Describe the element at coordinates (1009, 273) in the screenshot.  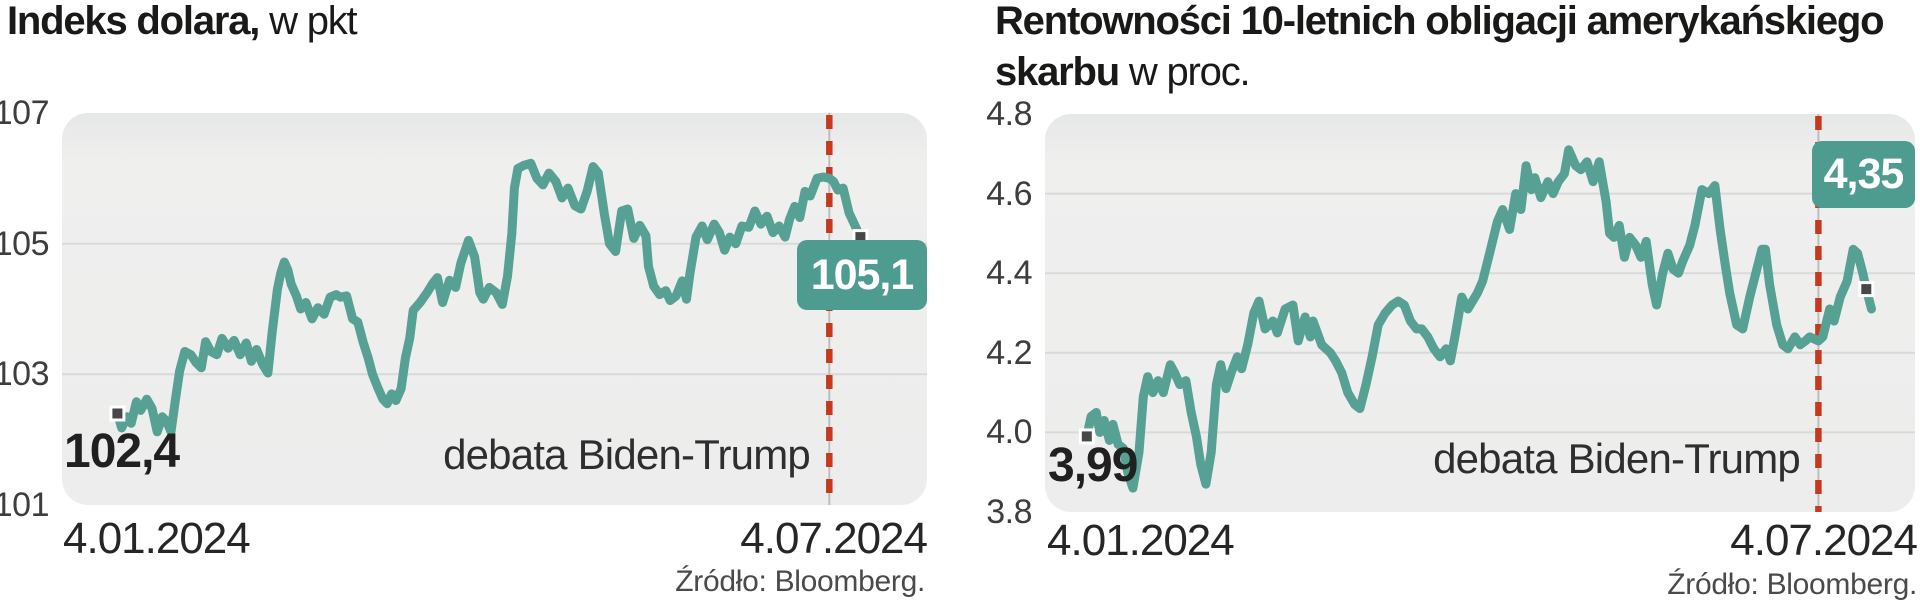
I see `y-axis-tick: 4.4` at that location.